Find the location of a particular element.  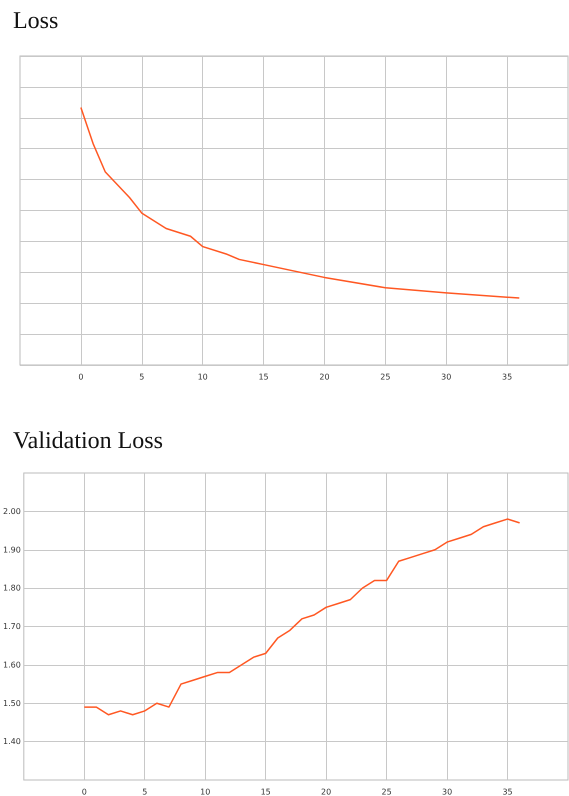

y-tick-label: 1.90 is located at coordinates (12, 549).